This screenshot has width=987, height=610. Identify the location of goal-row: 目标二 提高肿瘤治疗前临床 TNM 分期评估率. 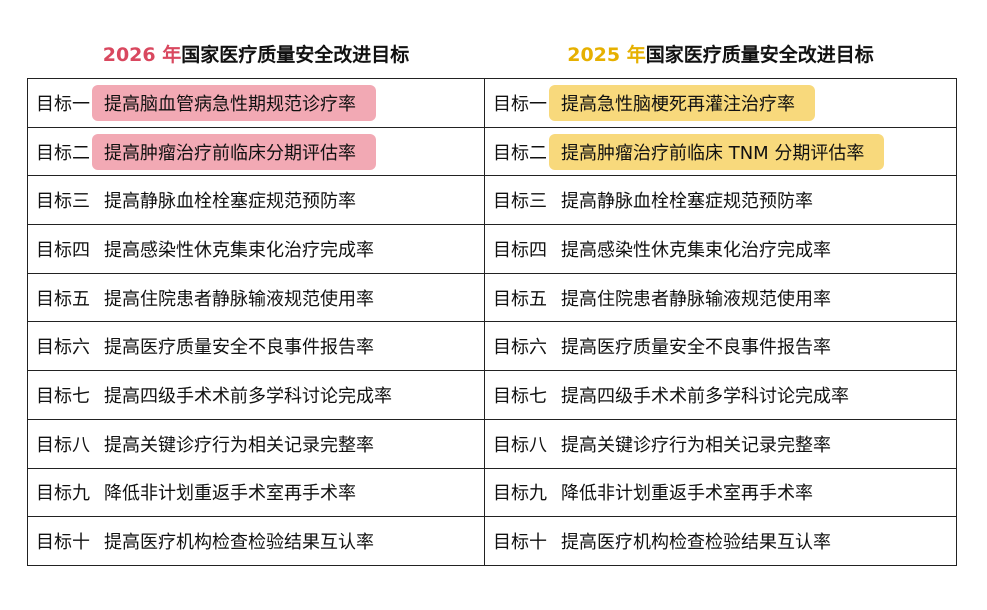
(720, 151).